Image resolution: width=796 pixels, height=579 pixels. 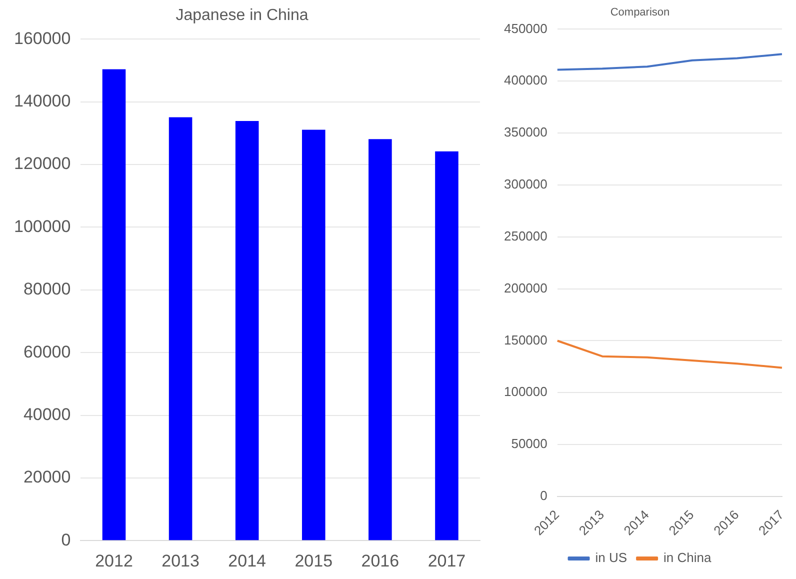 I want to click on y-tick-label: 150000, so click(x=526, y=340).